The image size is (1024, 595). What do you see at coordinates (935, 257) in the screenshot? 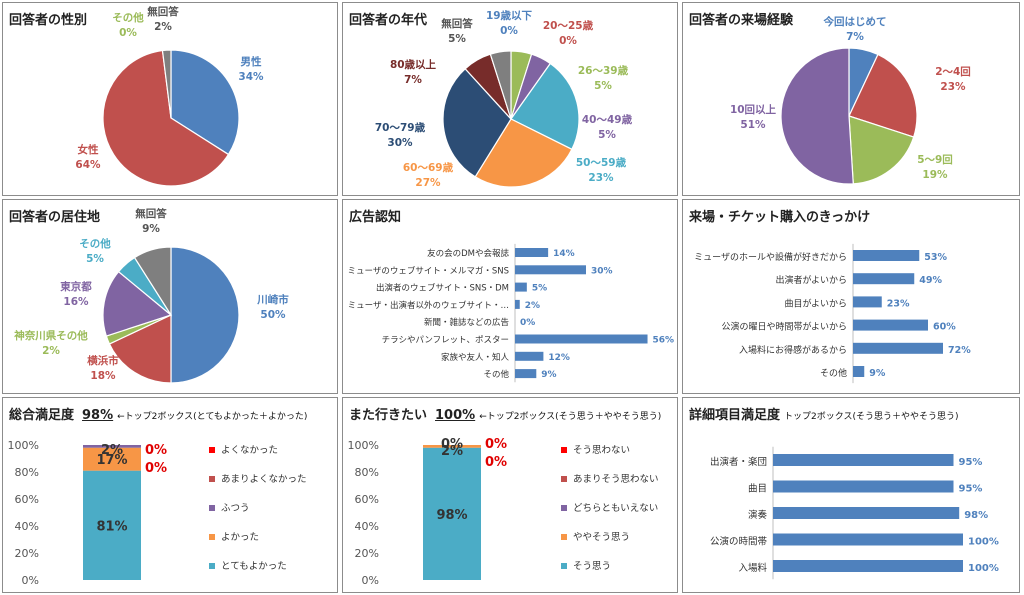
I see `data-label: 53%` at bounding box center [935, 257].